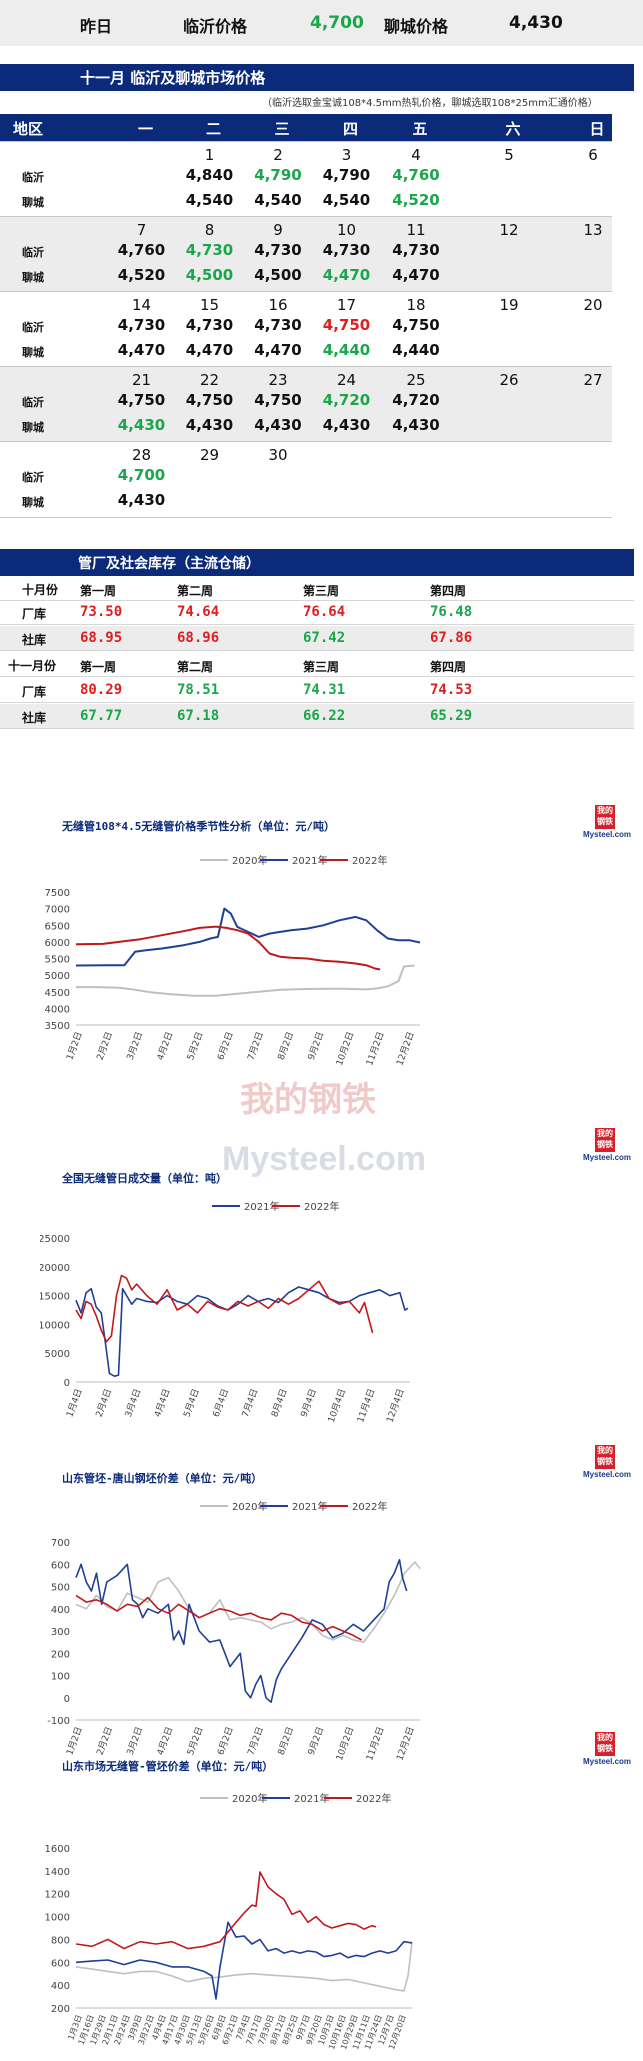 This screenshot has width=643, height=2061. Describe the element at coordinates (141, 230) in the screenshot. I see `calendar-day: 7` at that location.